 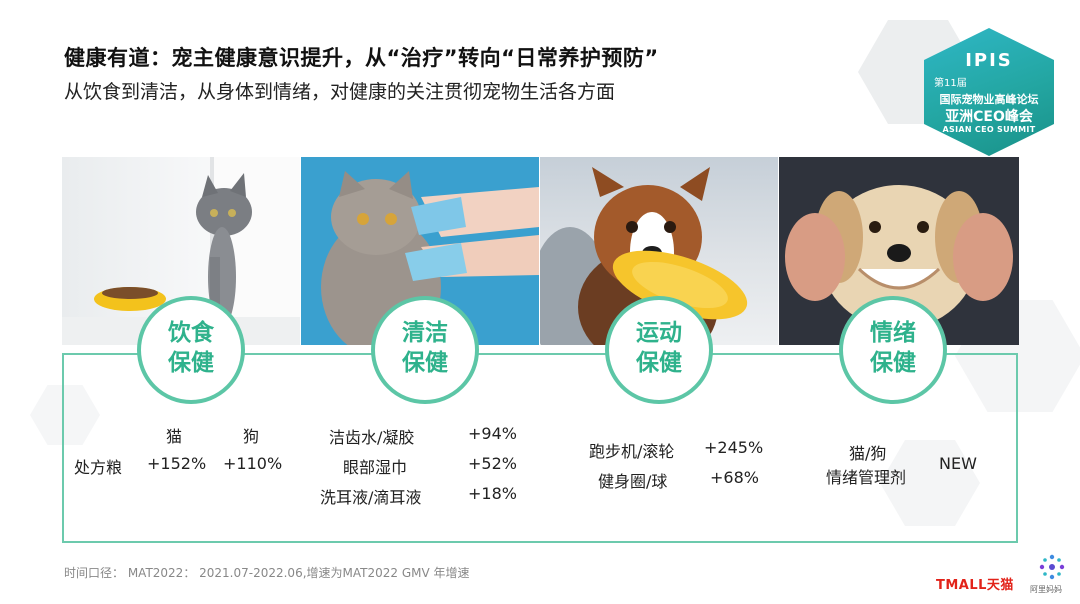 What do you see at coordinates (492, 493) in the screenshot?
I see `stat-value: +18%` at bounding box center [492, 493].